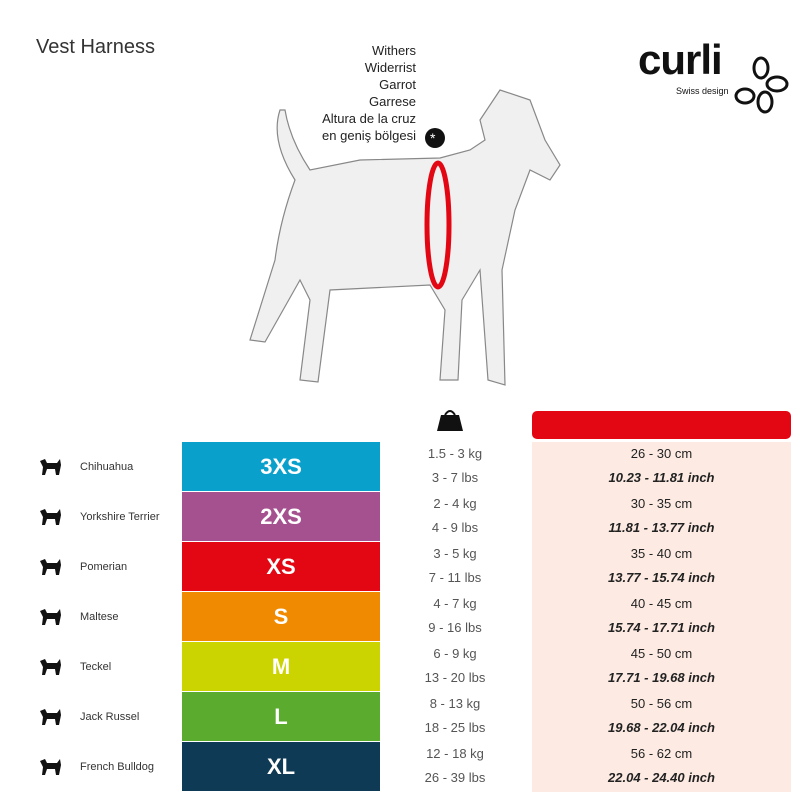 The height and width of the screenshot is (800, 800). I want to click on measurement-panel, so click(661, 617).